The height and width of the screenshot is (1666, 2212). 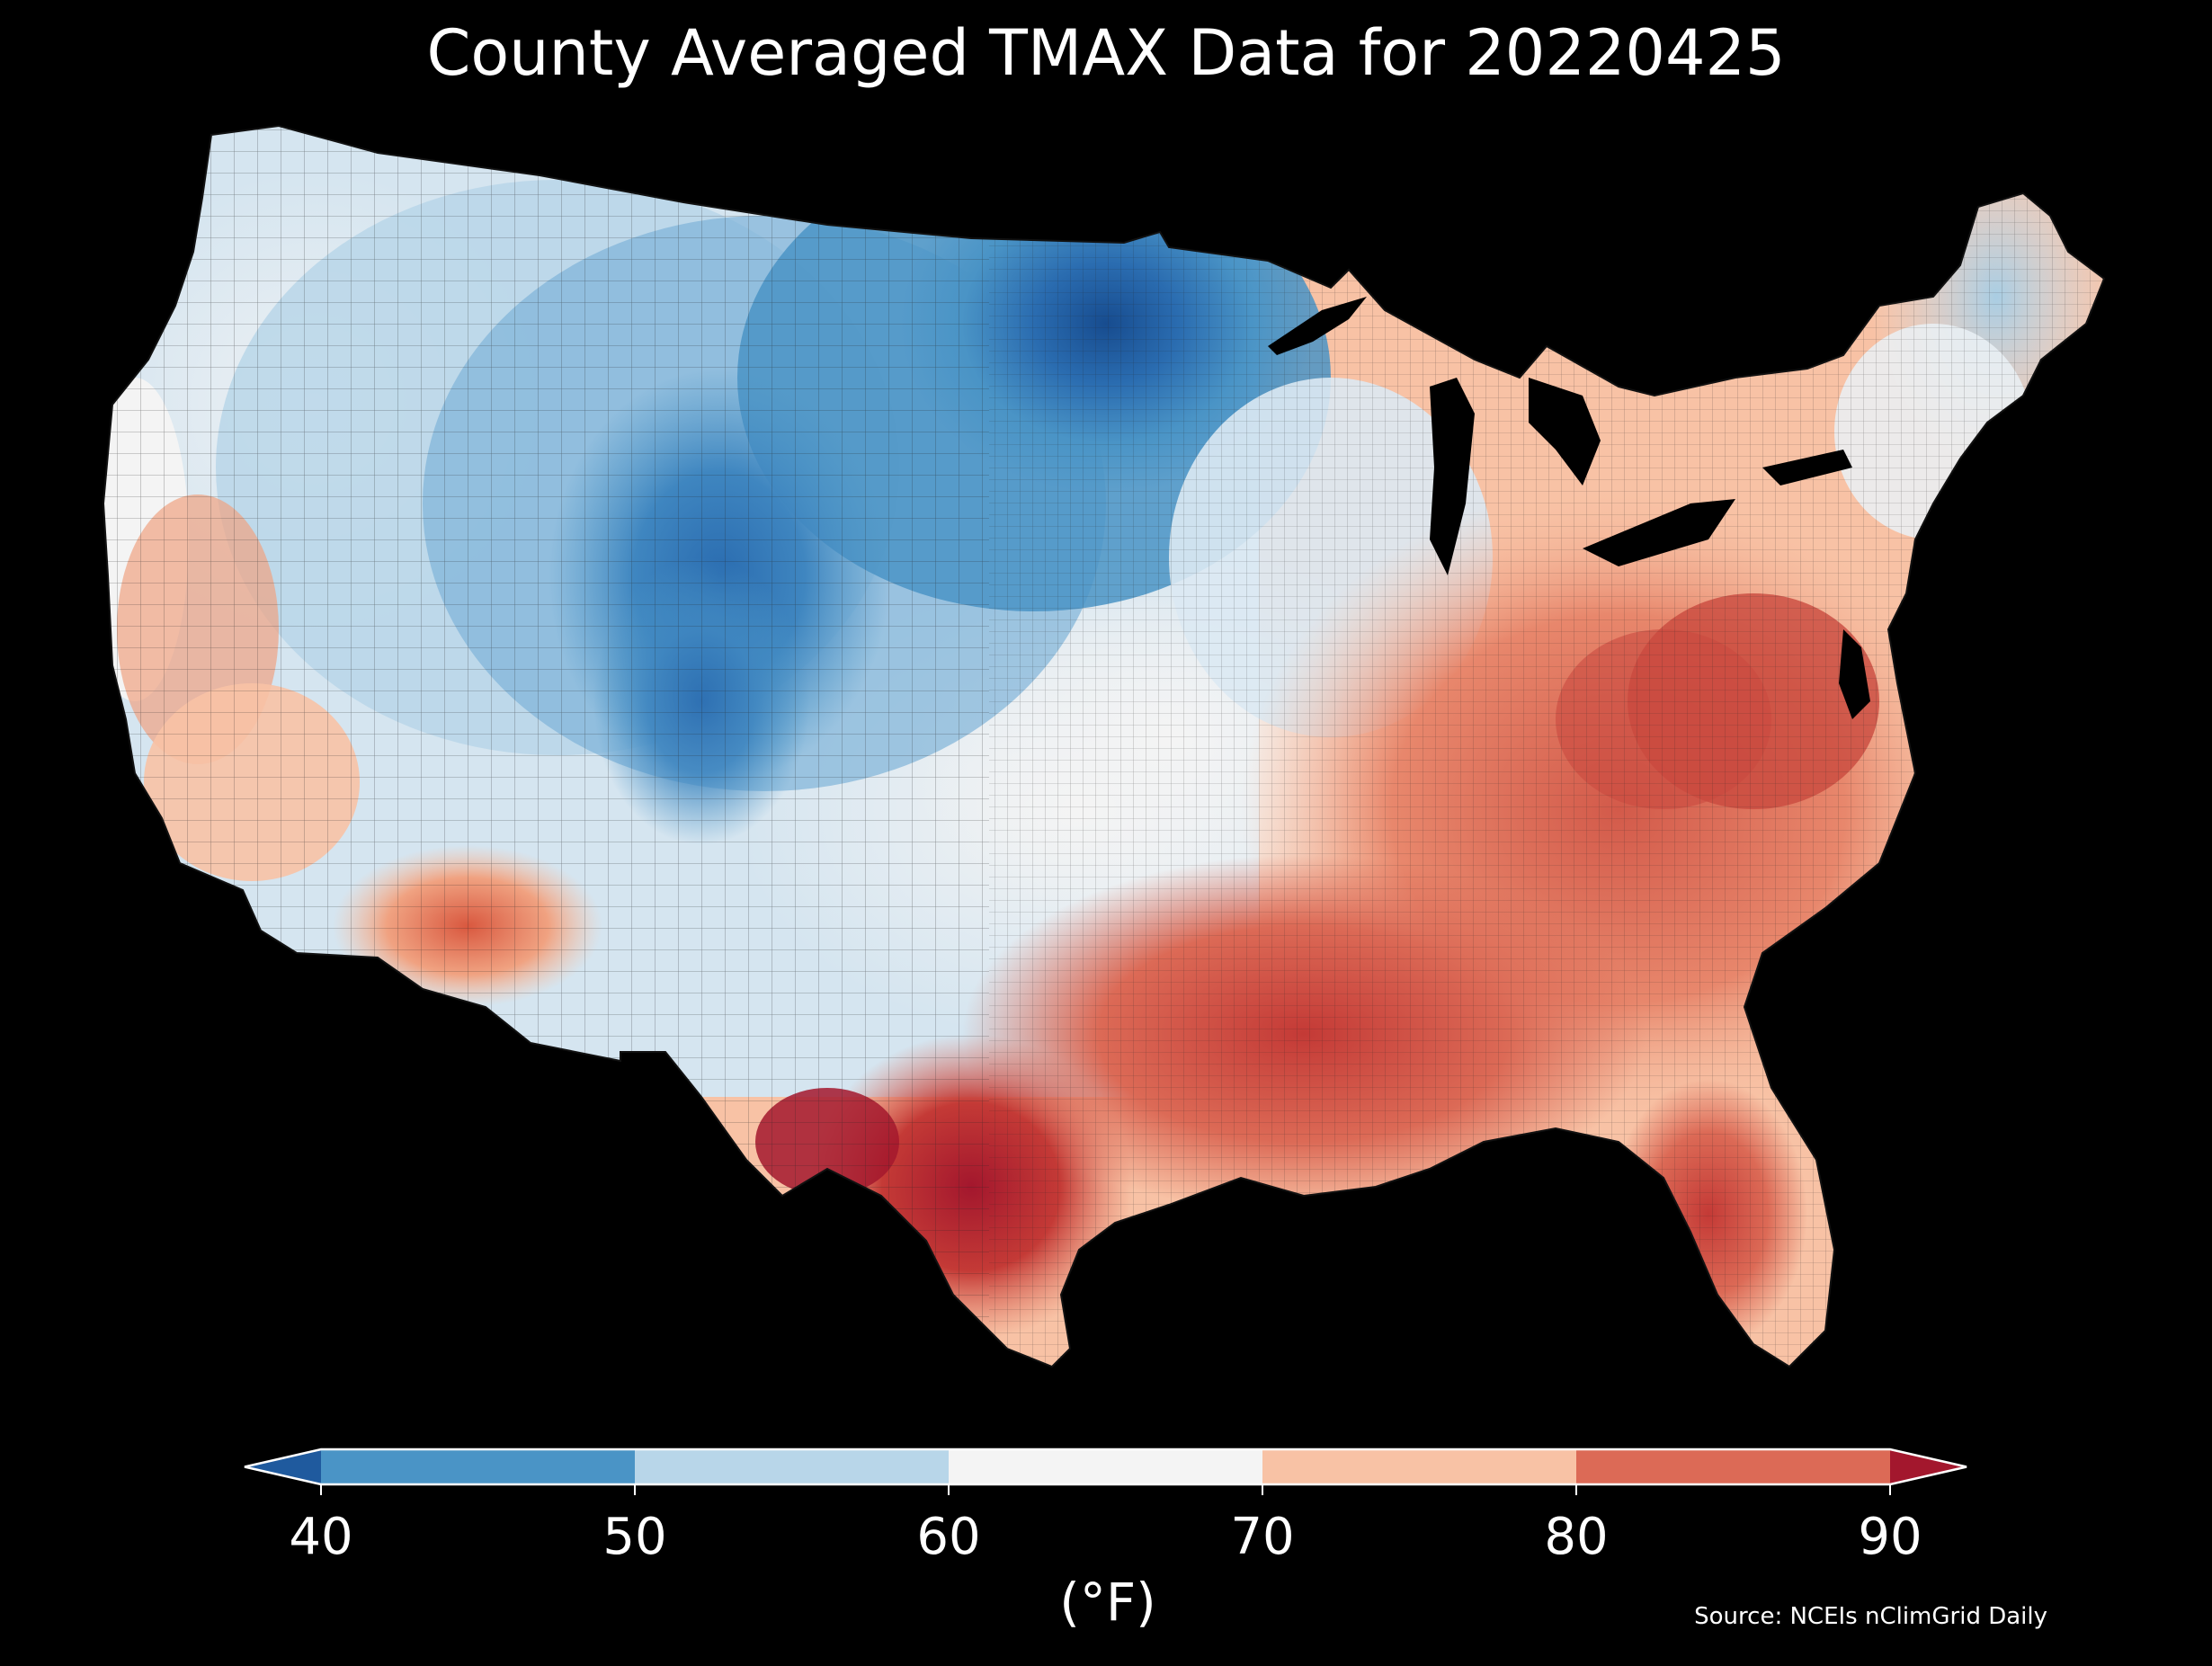 I want to click on colorbar-unit-label: (°F), so click(x=1107, y=1602).